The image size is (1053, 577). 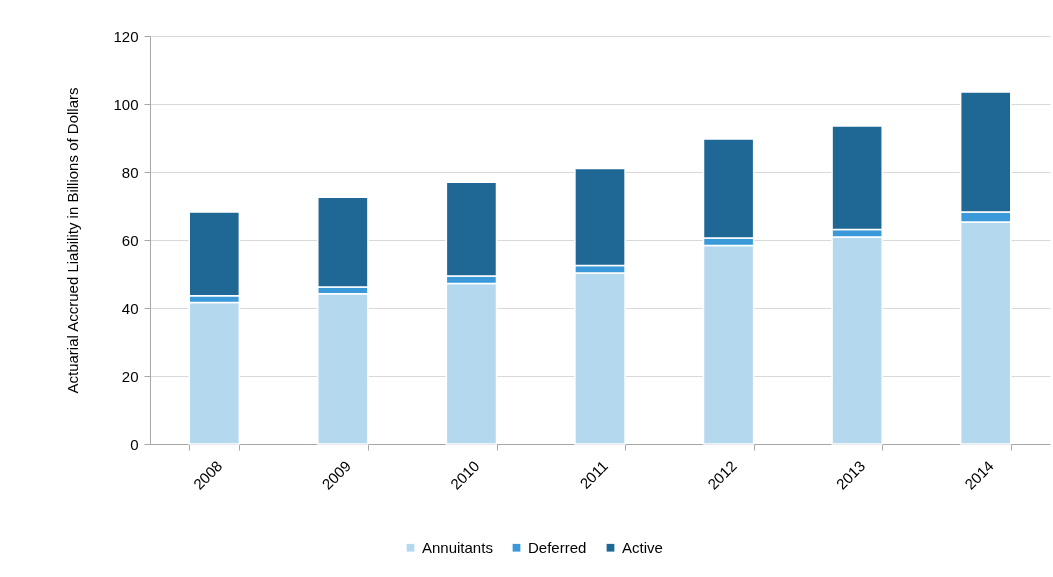 I want to click on legend-label: Deferred, so click(x=557, y=547).